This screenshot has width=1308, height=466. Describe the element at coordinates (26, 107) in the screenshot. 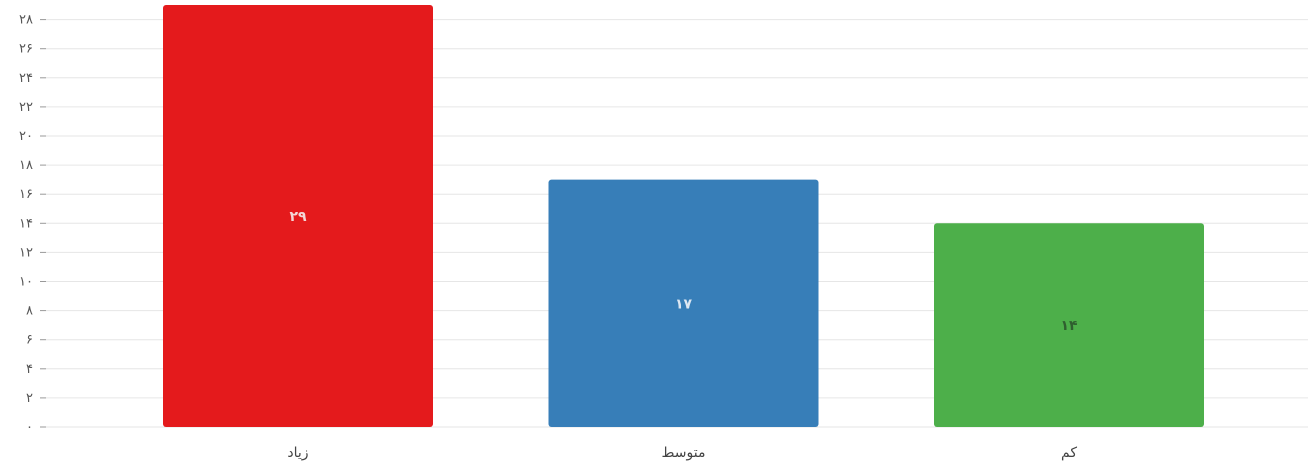

I see `y-tick-label: ۲۲` at that location.